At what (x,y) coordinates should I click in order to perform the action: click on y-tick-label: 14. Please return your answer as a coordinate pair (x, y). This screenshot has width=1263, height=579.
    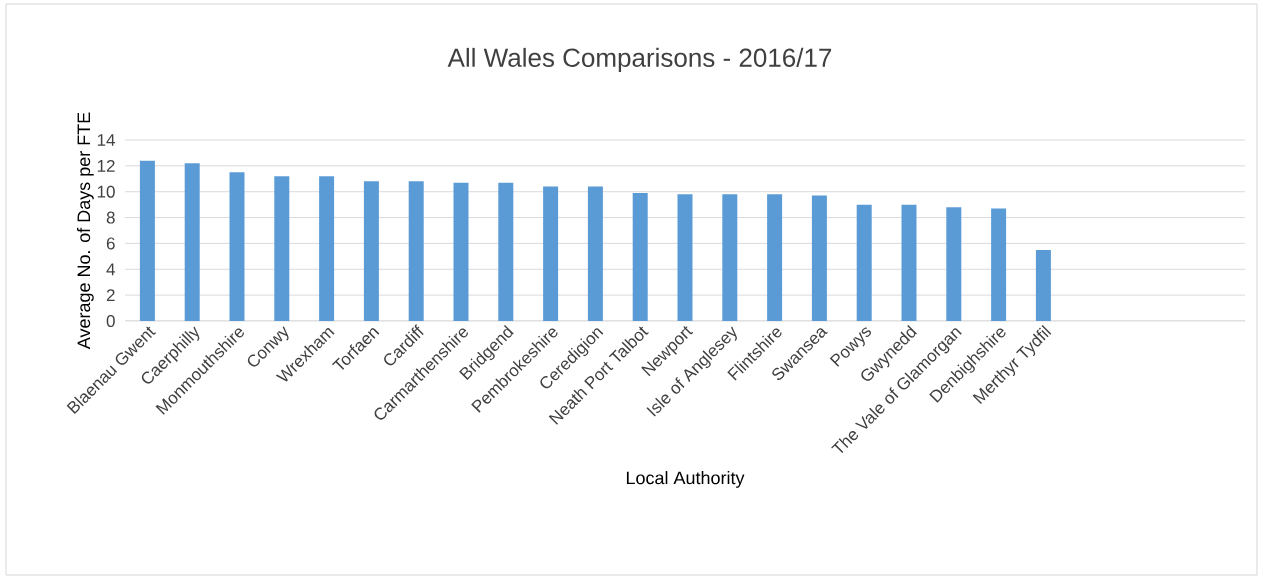
    Looking at the image, I should click on (106, 140).